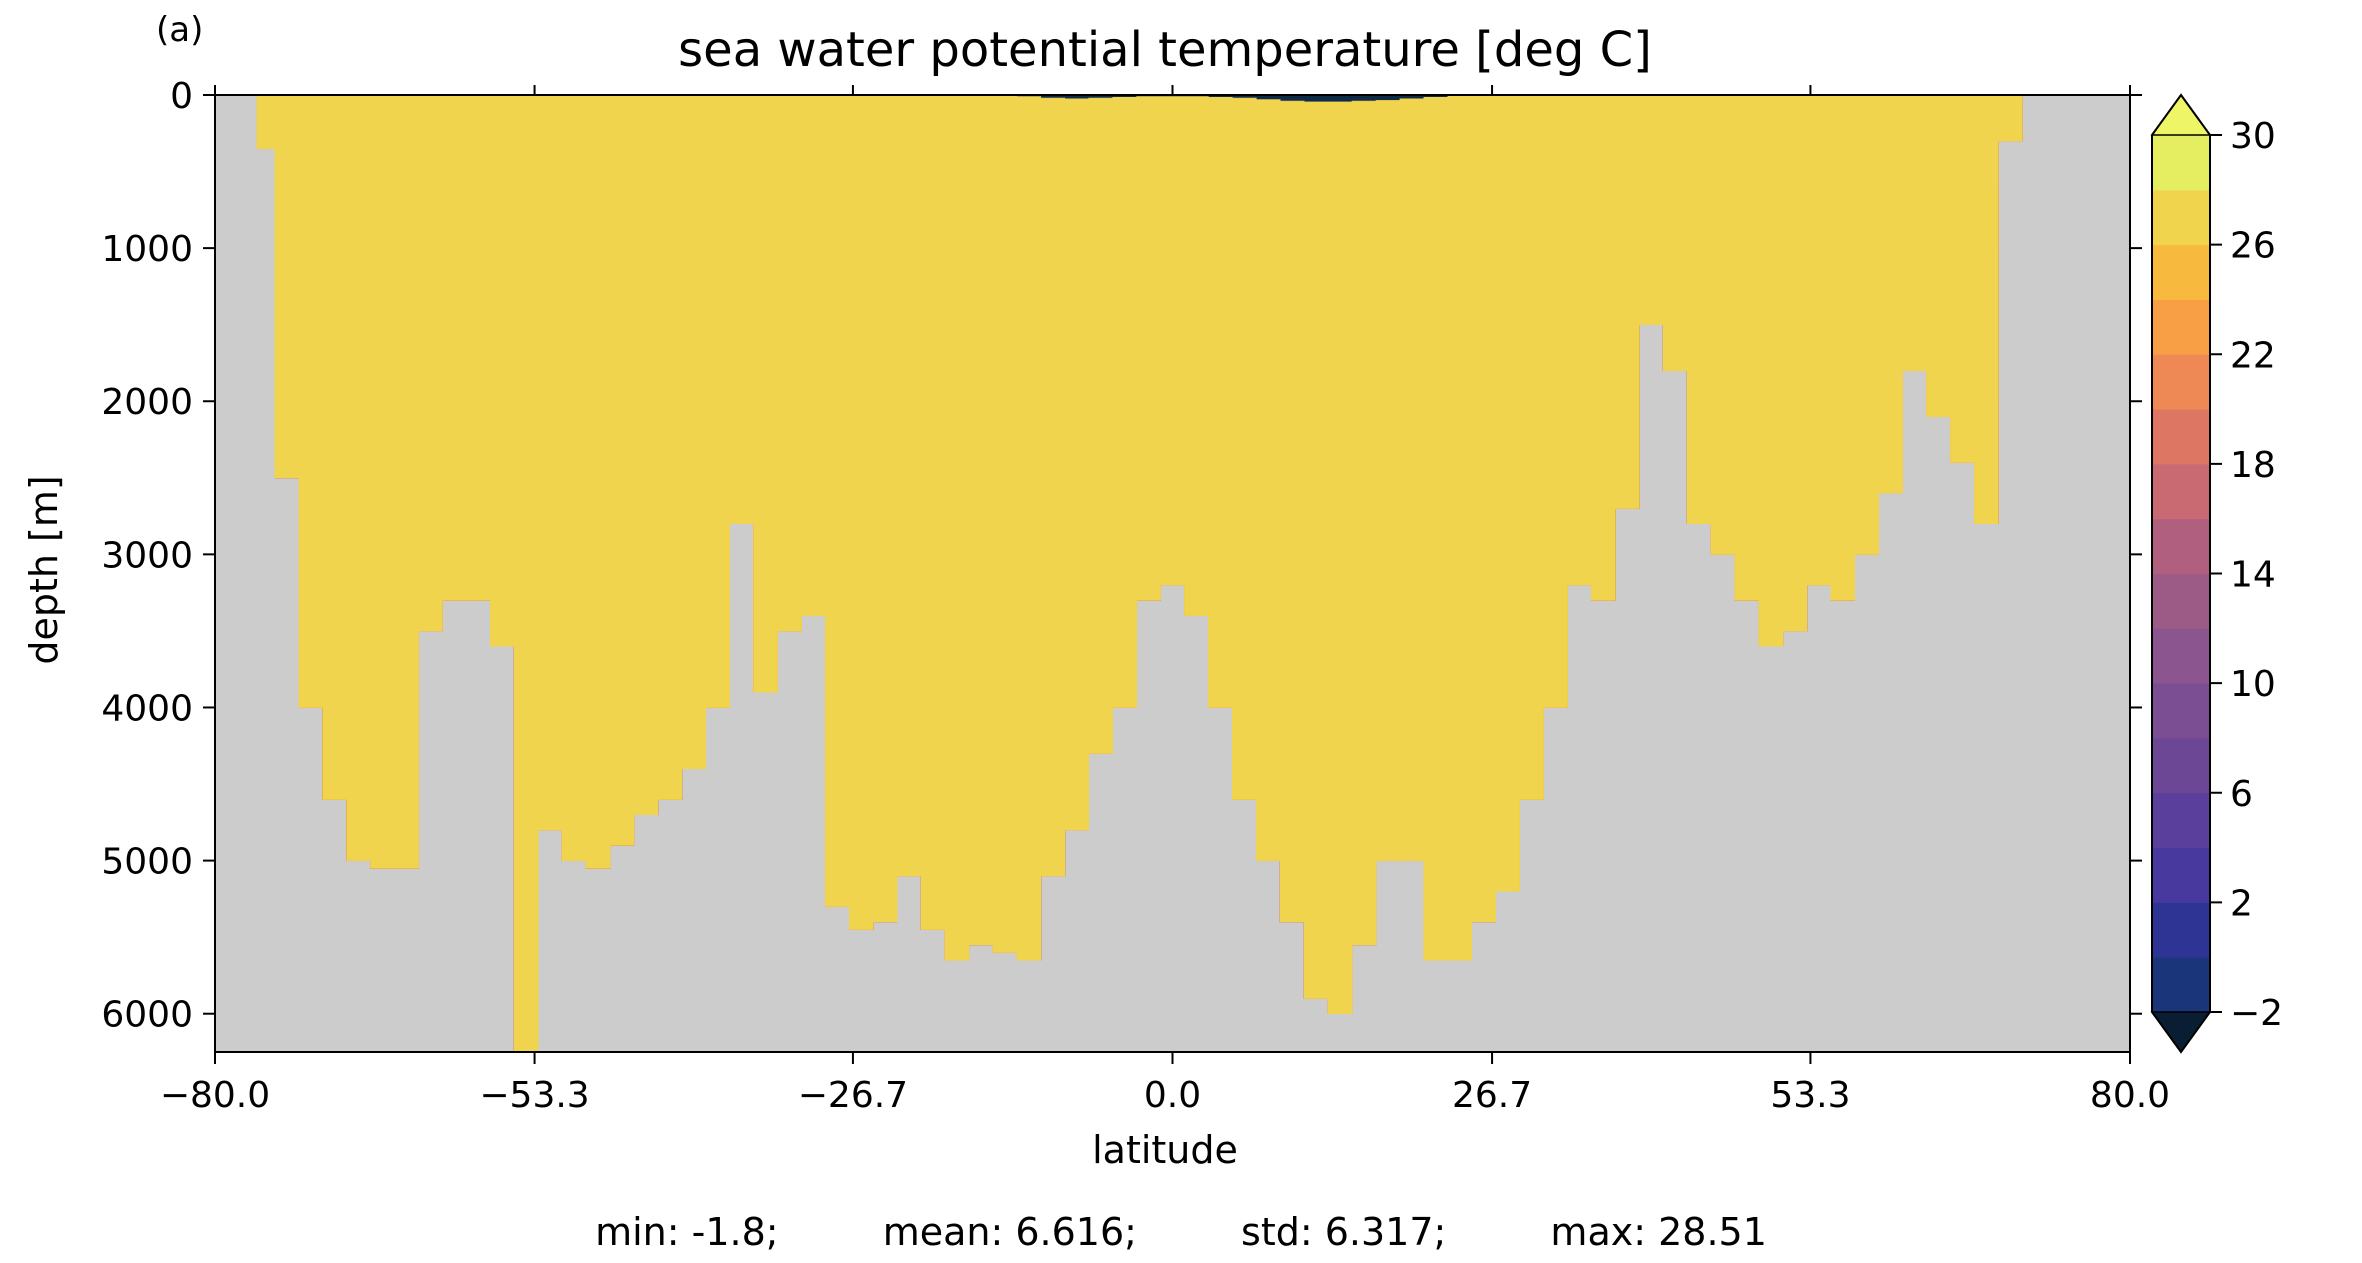 This screenshot has width=2362, height=1263. What do you see at coordinates (180, 30) in the screenshot?
I see `panel-label: (a)` at bounding box center [180, 30].